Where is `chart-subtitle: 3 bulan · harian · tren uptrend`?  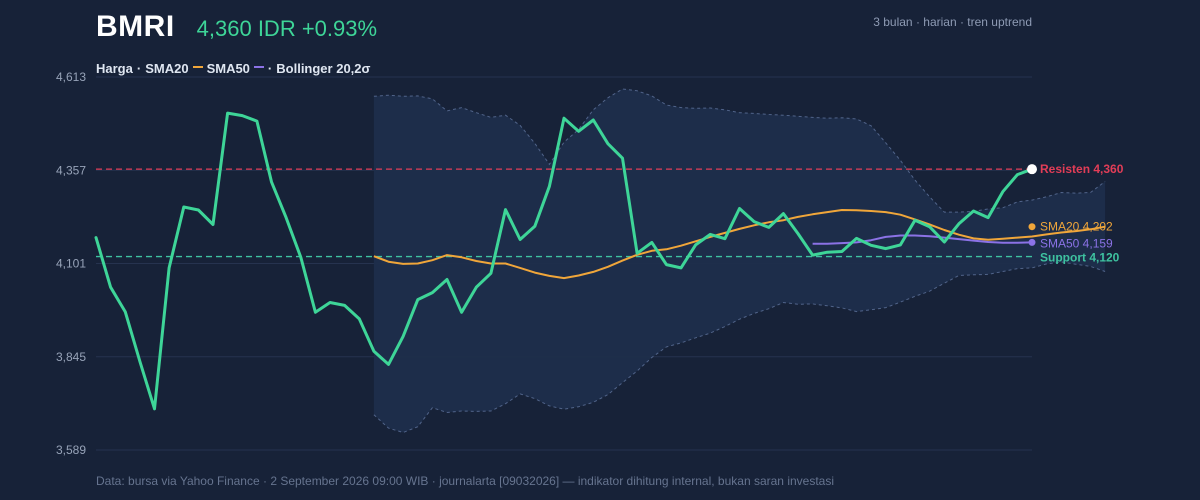
chart-subtitle: 3 bulan · harian · tren uptrend is located at coordinates (952, 22).